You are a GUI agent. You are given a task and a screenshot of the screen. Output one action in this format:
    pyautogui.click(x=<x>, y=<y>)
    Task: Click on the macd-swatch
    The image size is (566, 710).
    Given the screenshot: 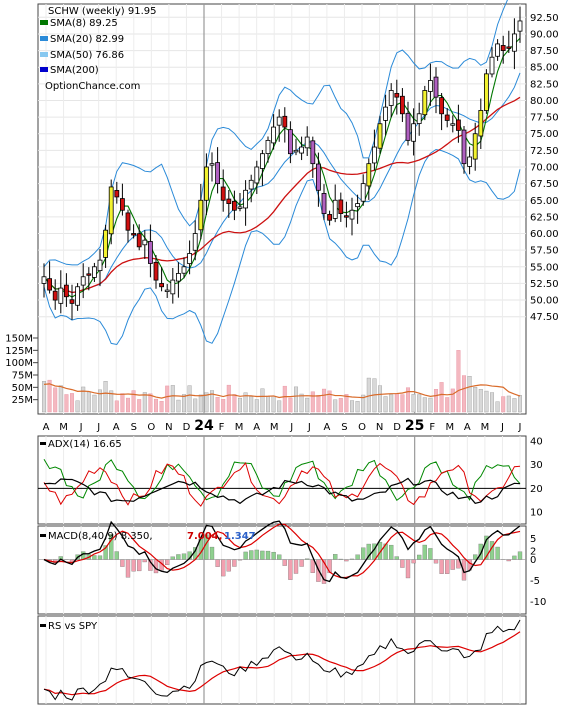 What is the action you would take?
    pyautogui.click(x=43, y=535)
    